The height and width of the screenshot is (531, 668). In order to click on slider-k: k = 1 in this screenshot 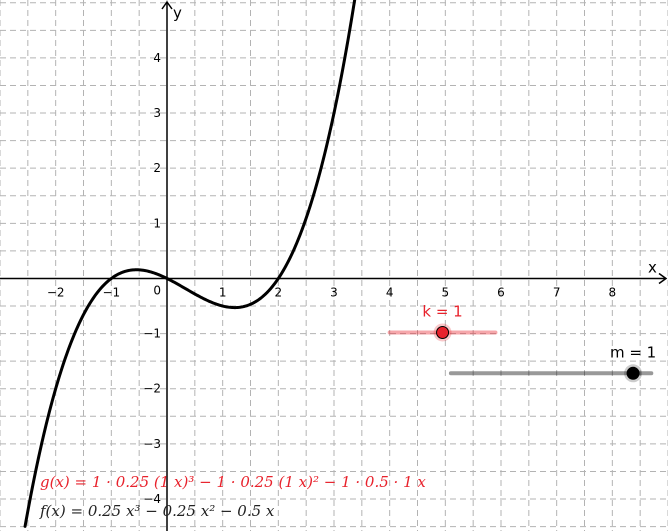, I will do `click(442, 322)`.